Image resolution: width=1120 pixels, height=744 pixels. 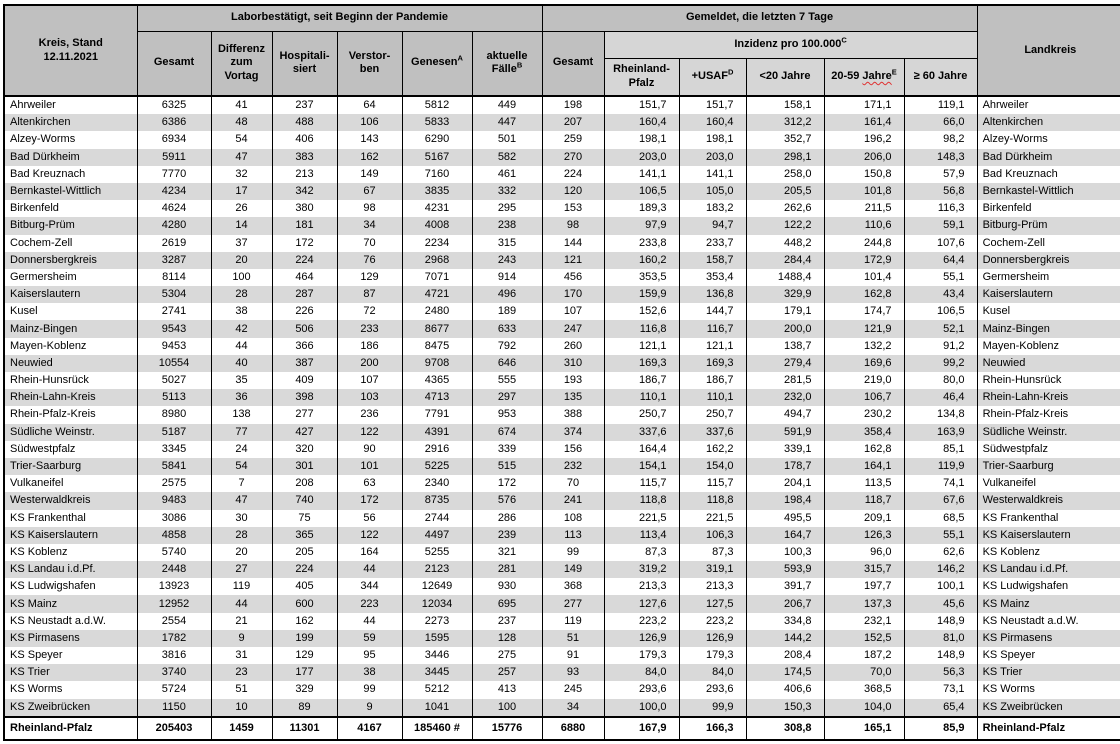 What do you see at coordinates (174, 140) in the screenshot?
I see `value-cell: 6934` at bounding box center [174, 140].